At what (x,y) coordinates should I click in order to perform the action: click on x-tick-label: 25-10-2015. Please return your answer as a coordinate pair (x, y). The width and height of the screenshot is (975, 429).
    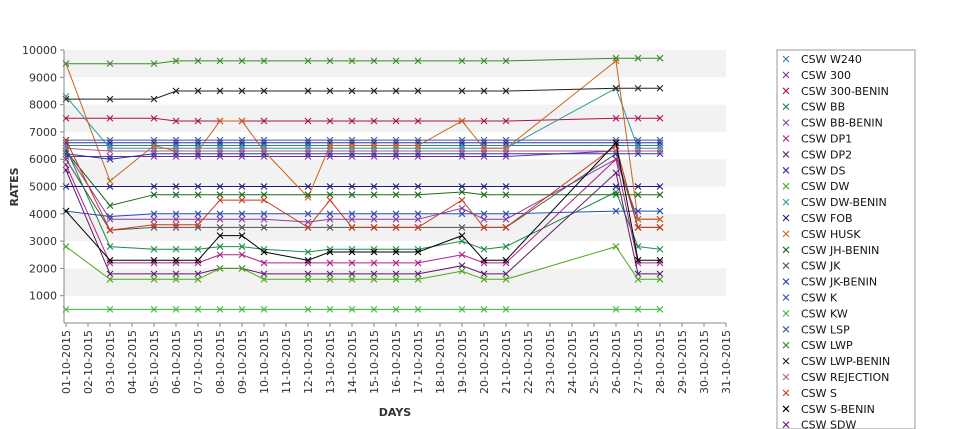
    Looking at the image, I should click on (594, 362).